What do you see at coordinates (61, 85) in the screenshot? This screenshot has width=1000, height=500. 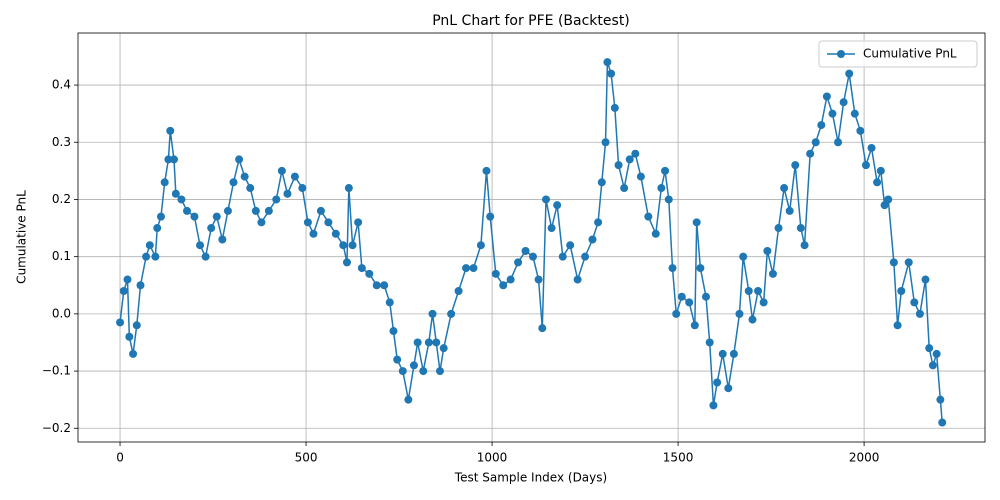 I see `y-tick-label: 0.4` at bounding box center [61, 85].